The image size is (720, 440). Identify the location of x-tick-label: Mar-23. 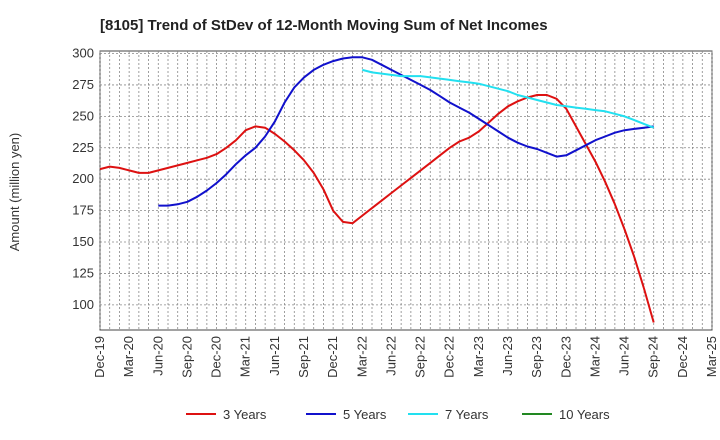
(478, 356).